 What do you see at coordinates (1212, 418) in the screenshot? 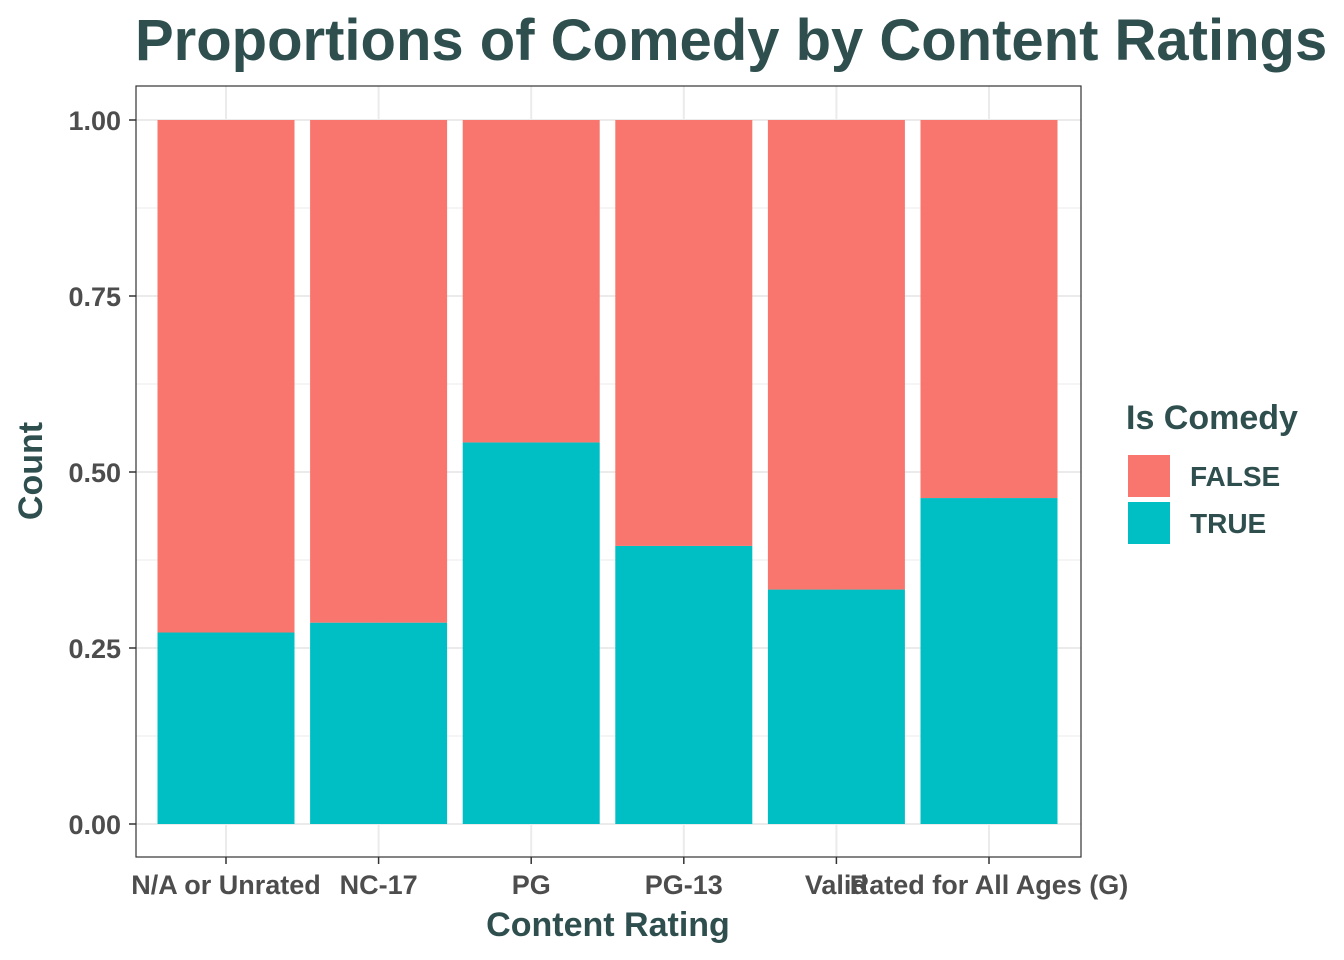
I see `legend-title: Is Comedy` at bounding box center [1212, 418].